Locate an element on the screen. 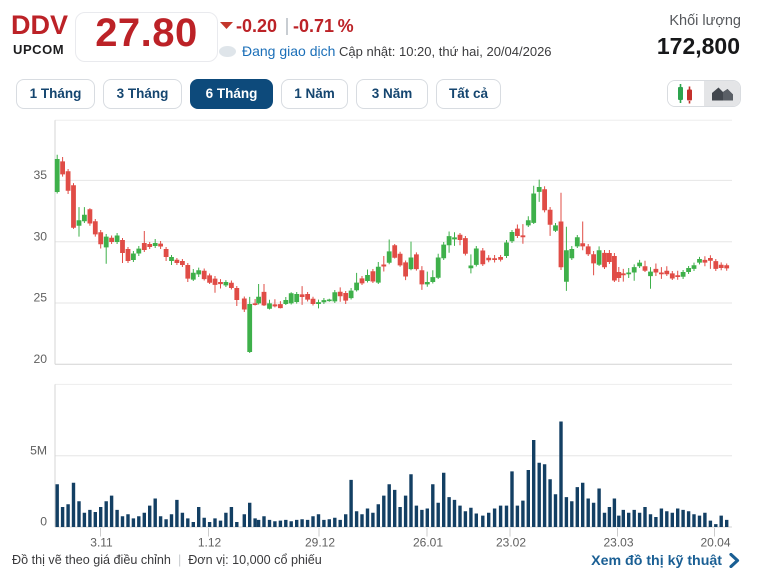 Image resolution: width=757 pixels, height=573 pixels. svg-text: 25 is located at coordinates (40, 298).